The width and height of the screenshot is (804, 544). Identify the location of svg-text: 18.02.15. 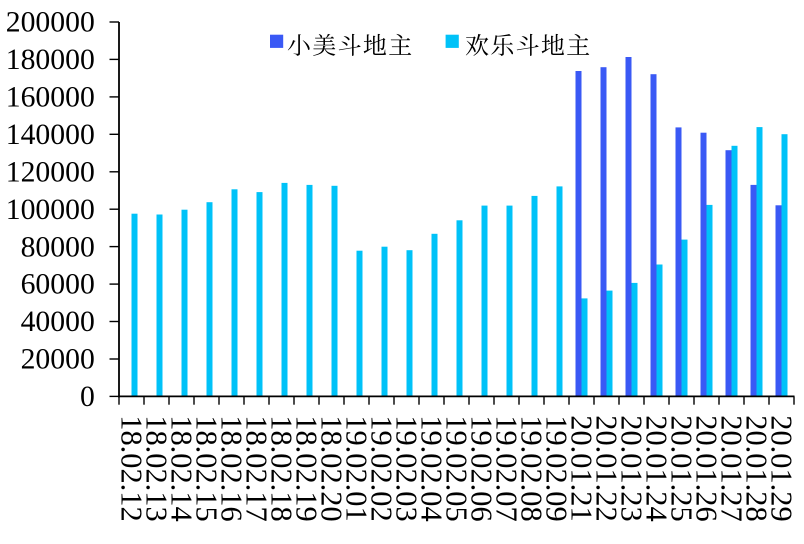
(206, 468).